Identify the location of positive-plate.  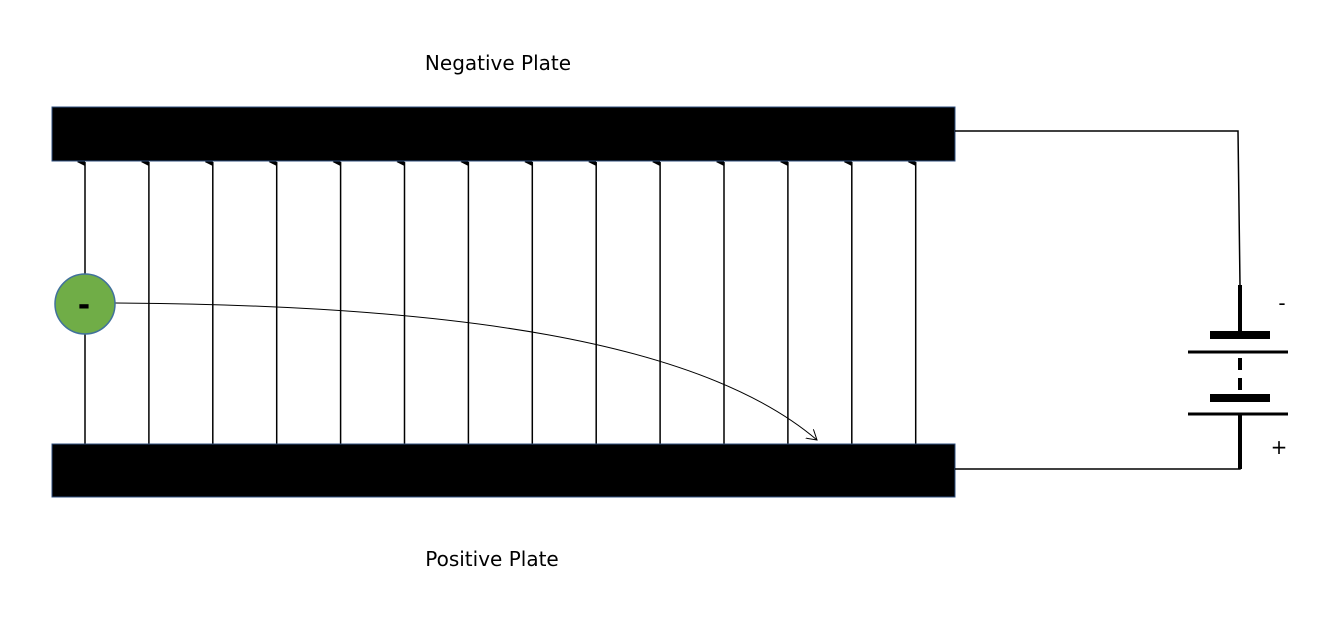
(503, 470).